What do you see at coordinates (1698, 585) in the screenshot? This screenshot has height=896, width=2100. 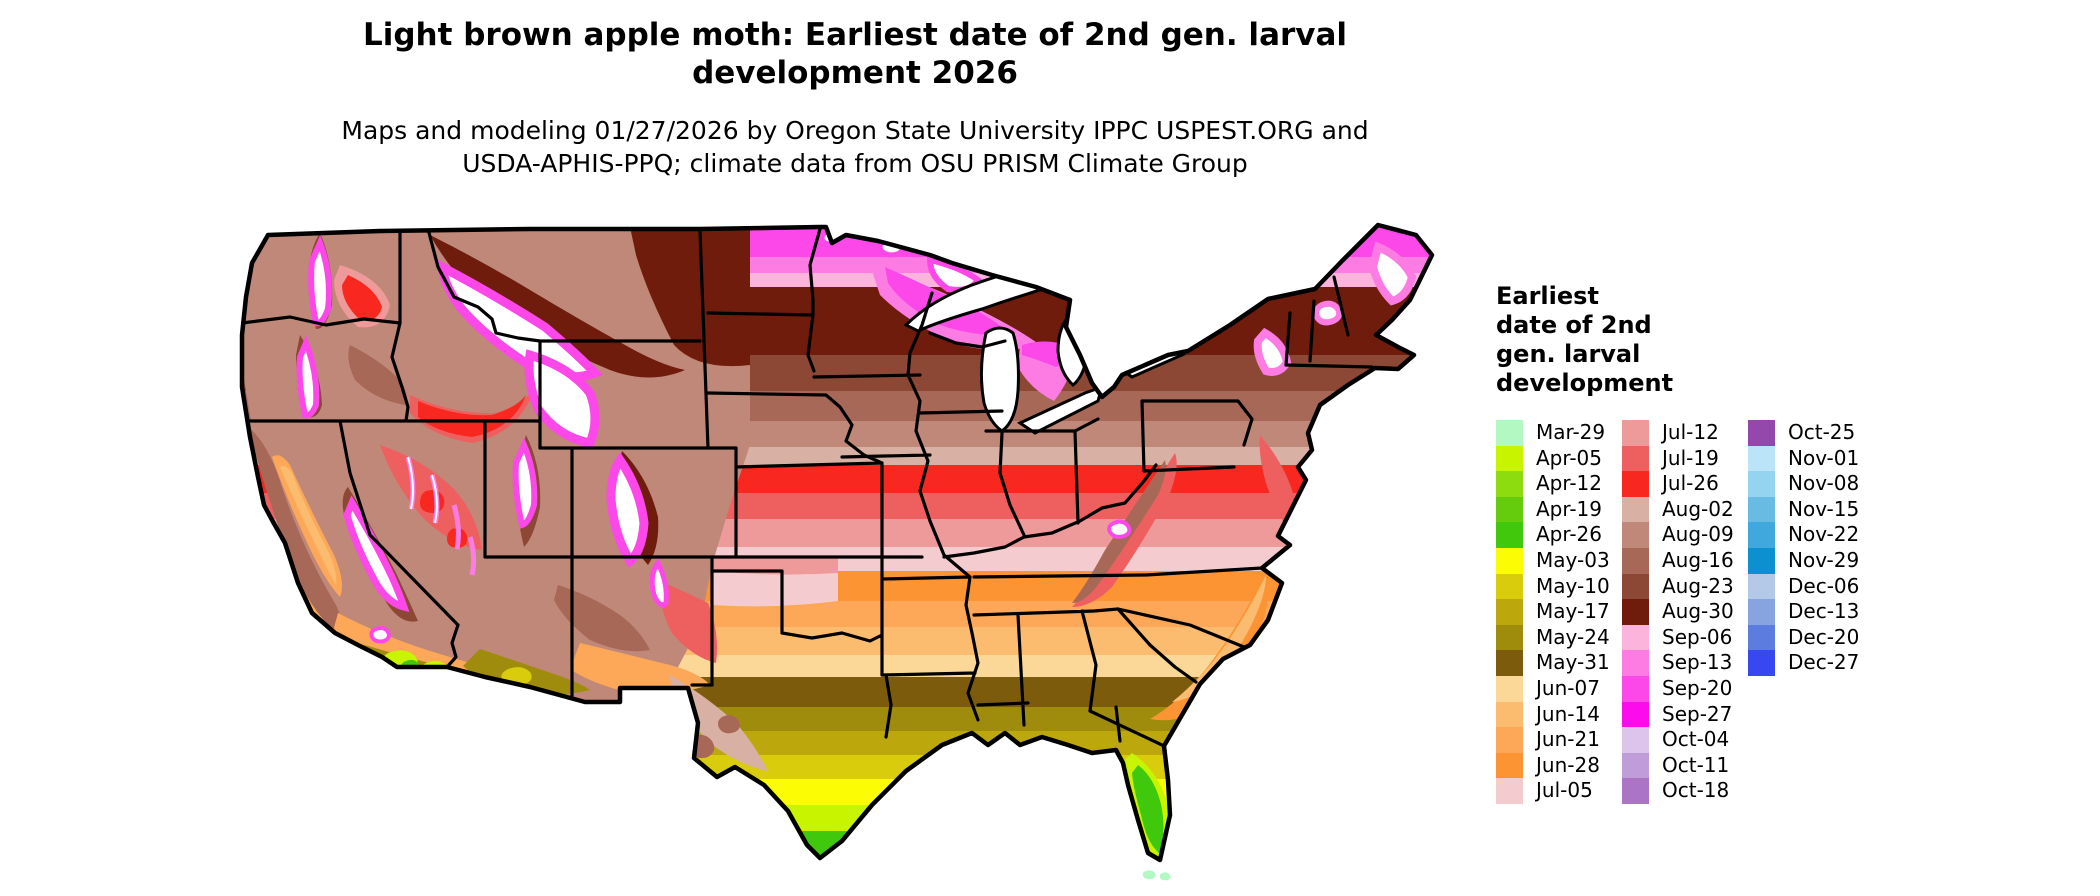 I see `legend-label: Aug-23` at bounding box center [1698, 585].